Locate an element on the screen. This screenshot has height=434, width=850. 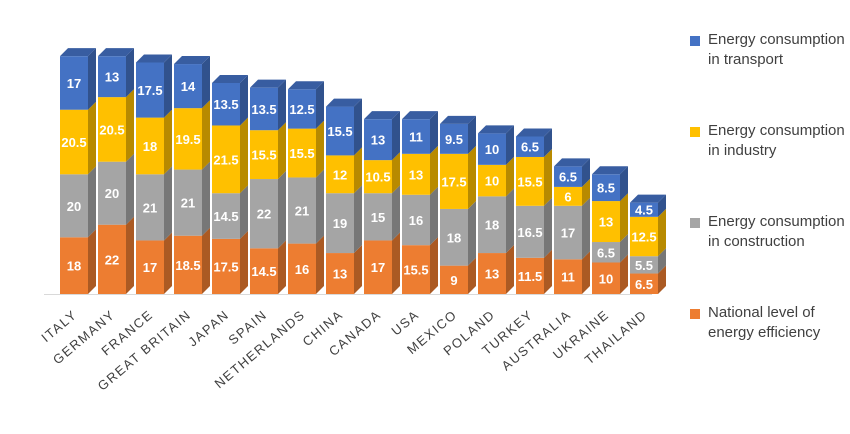
legend-item: Energy consumption in transport is located at coordinates (769, 75).